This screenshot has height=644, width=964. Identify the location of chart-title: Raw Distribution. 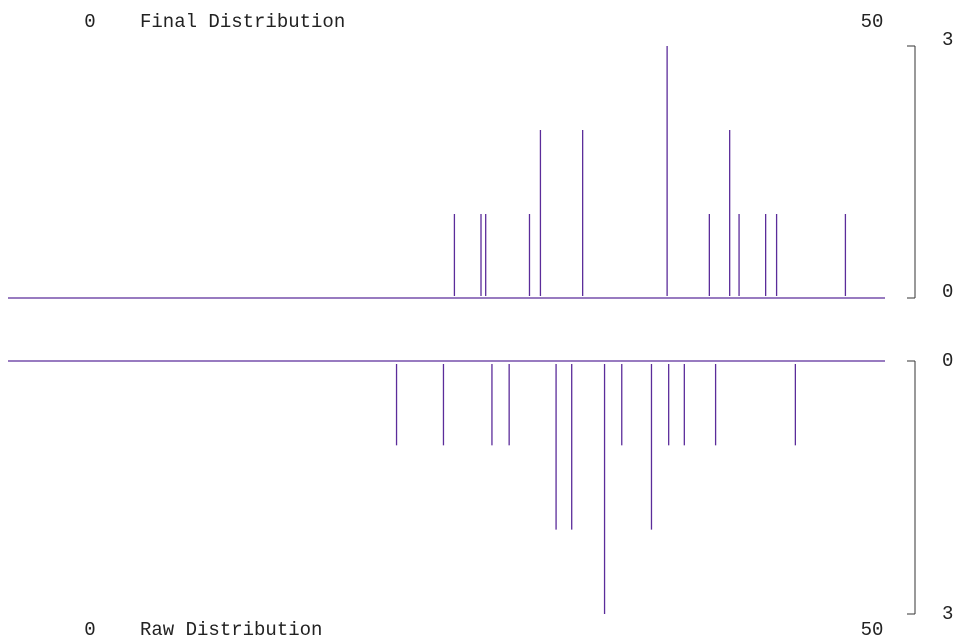
(231, 630).